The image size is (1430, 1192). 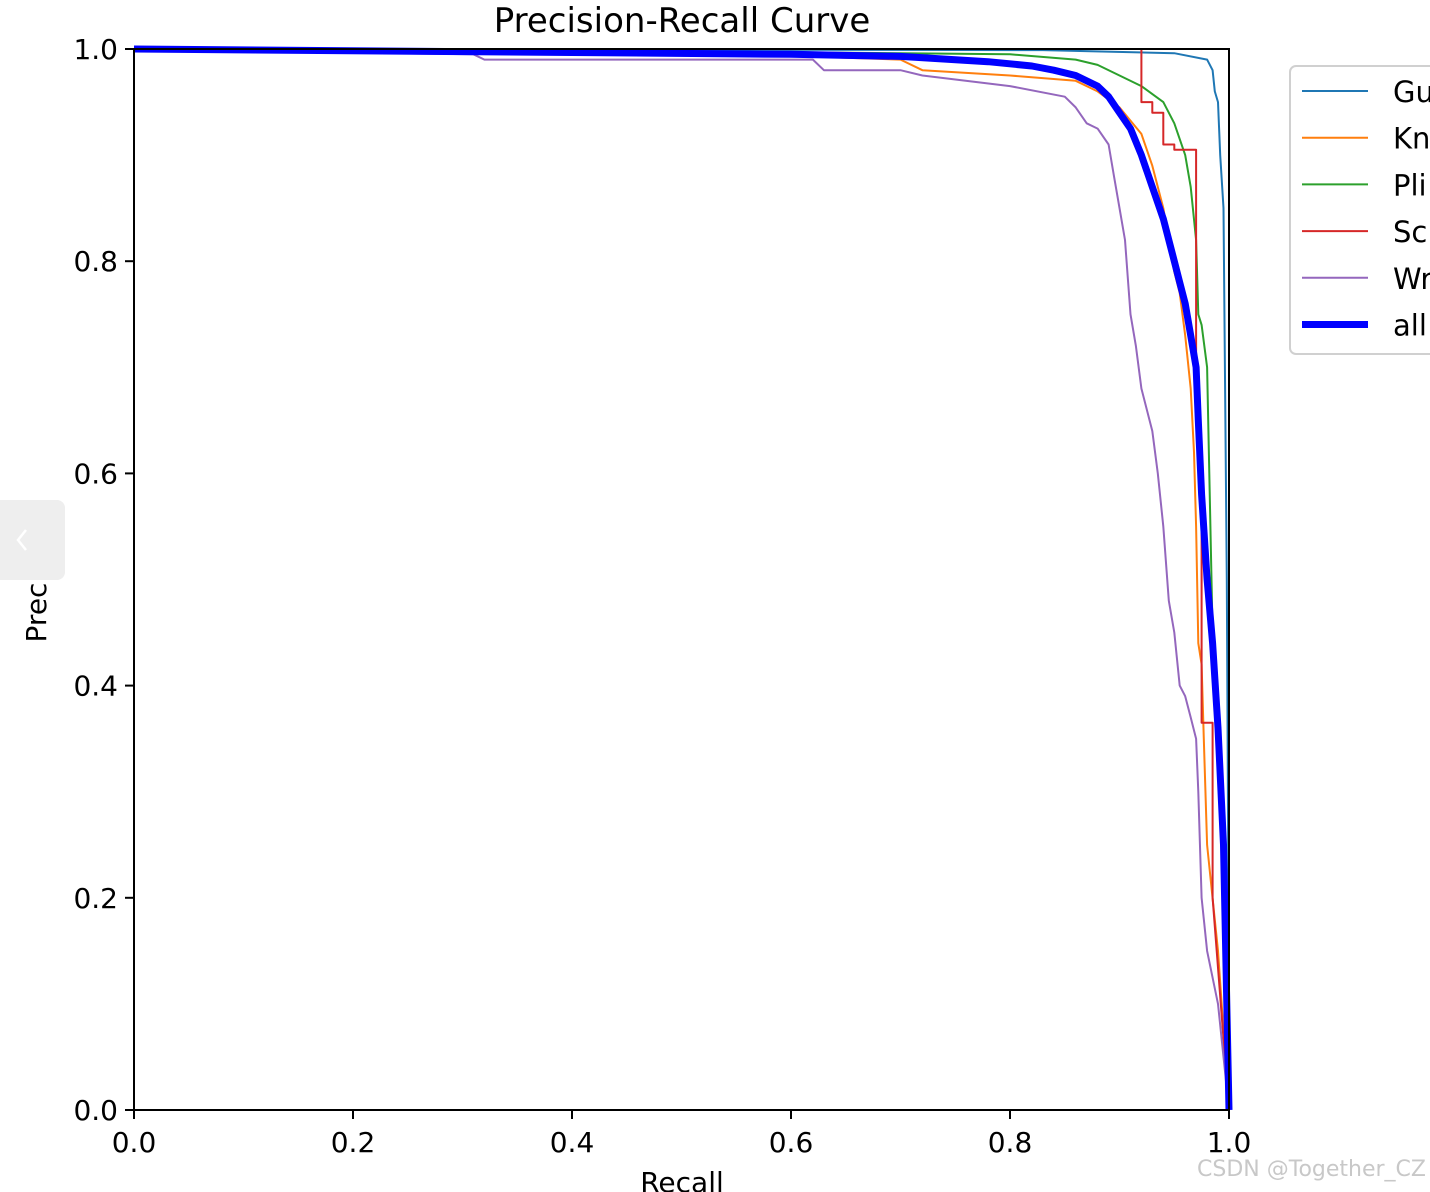 What do you see at coordinates (1229, 1142) in the screenshot?
I see `x-tick-label: 1.0` at bounding box center [1229, 1142].